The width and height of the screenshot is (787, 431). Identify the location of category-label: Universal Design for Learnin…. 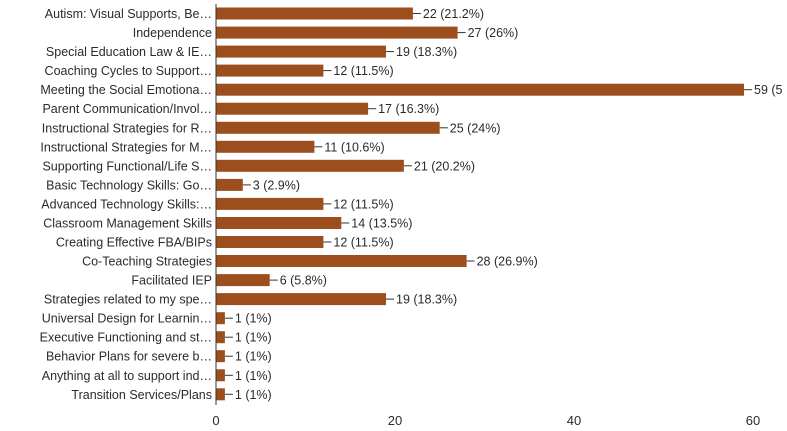
(127, 319).